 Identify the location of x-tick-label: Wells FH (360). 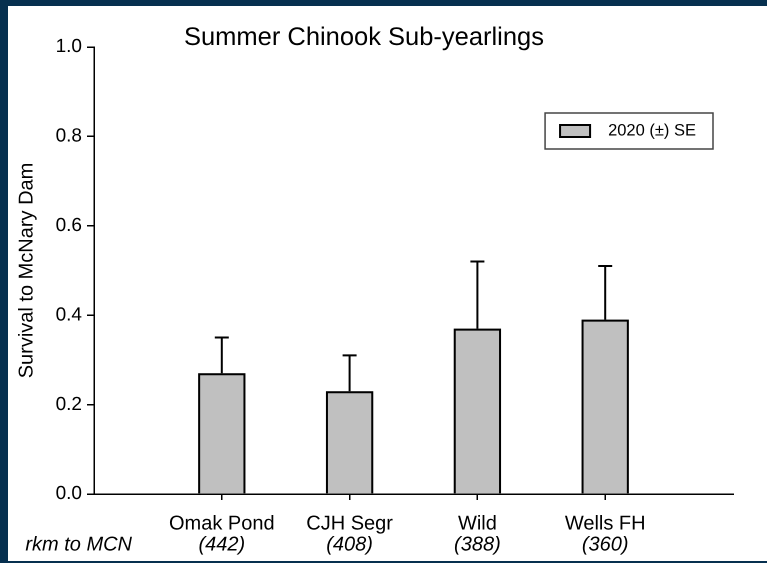
(605, 534).